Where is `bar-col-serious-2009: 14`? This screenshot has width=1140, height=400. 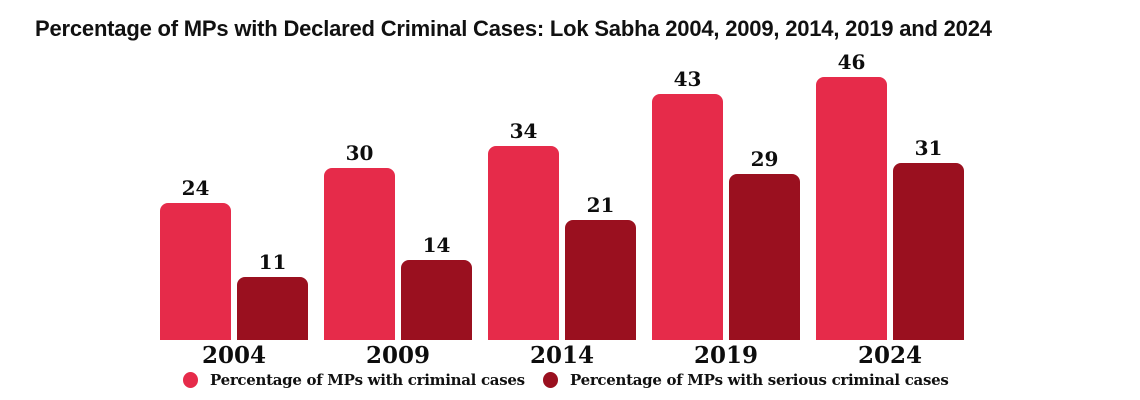 bar-col-serious-2009: 14 is located at coordinates (436, 286).